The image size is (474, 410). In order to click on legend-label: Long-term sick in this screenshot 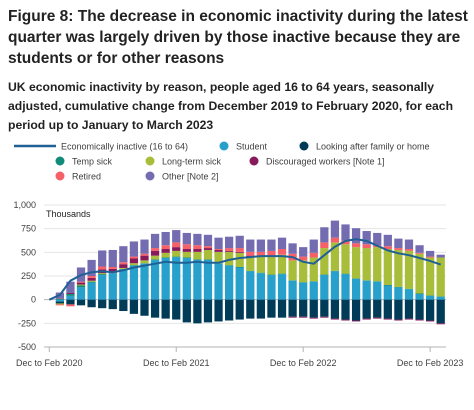, I will do `click(192, 162)`.